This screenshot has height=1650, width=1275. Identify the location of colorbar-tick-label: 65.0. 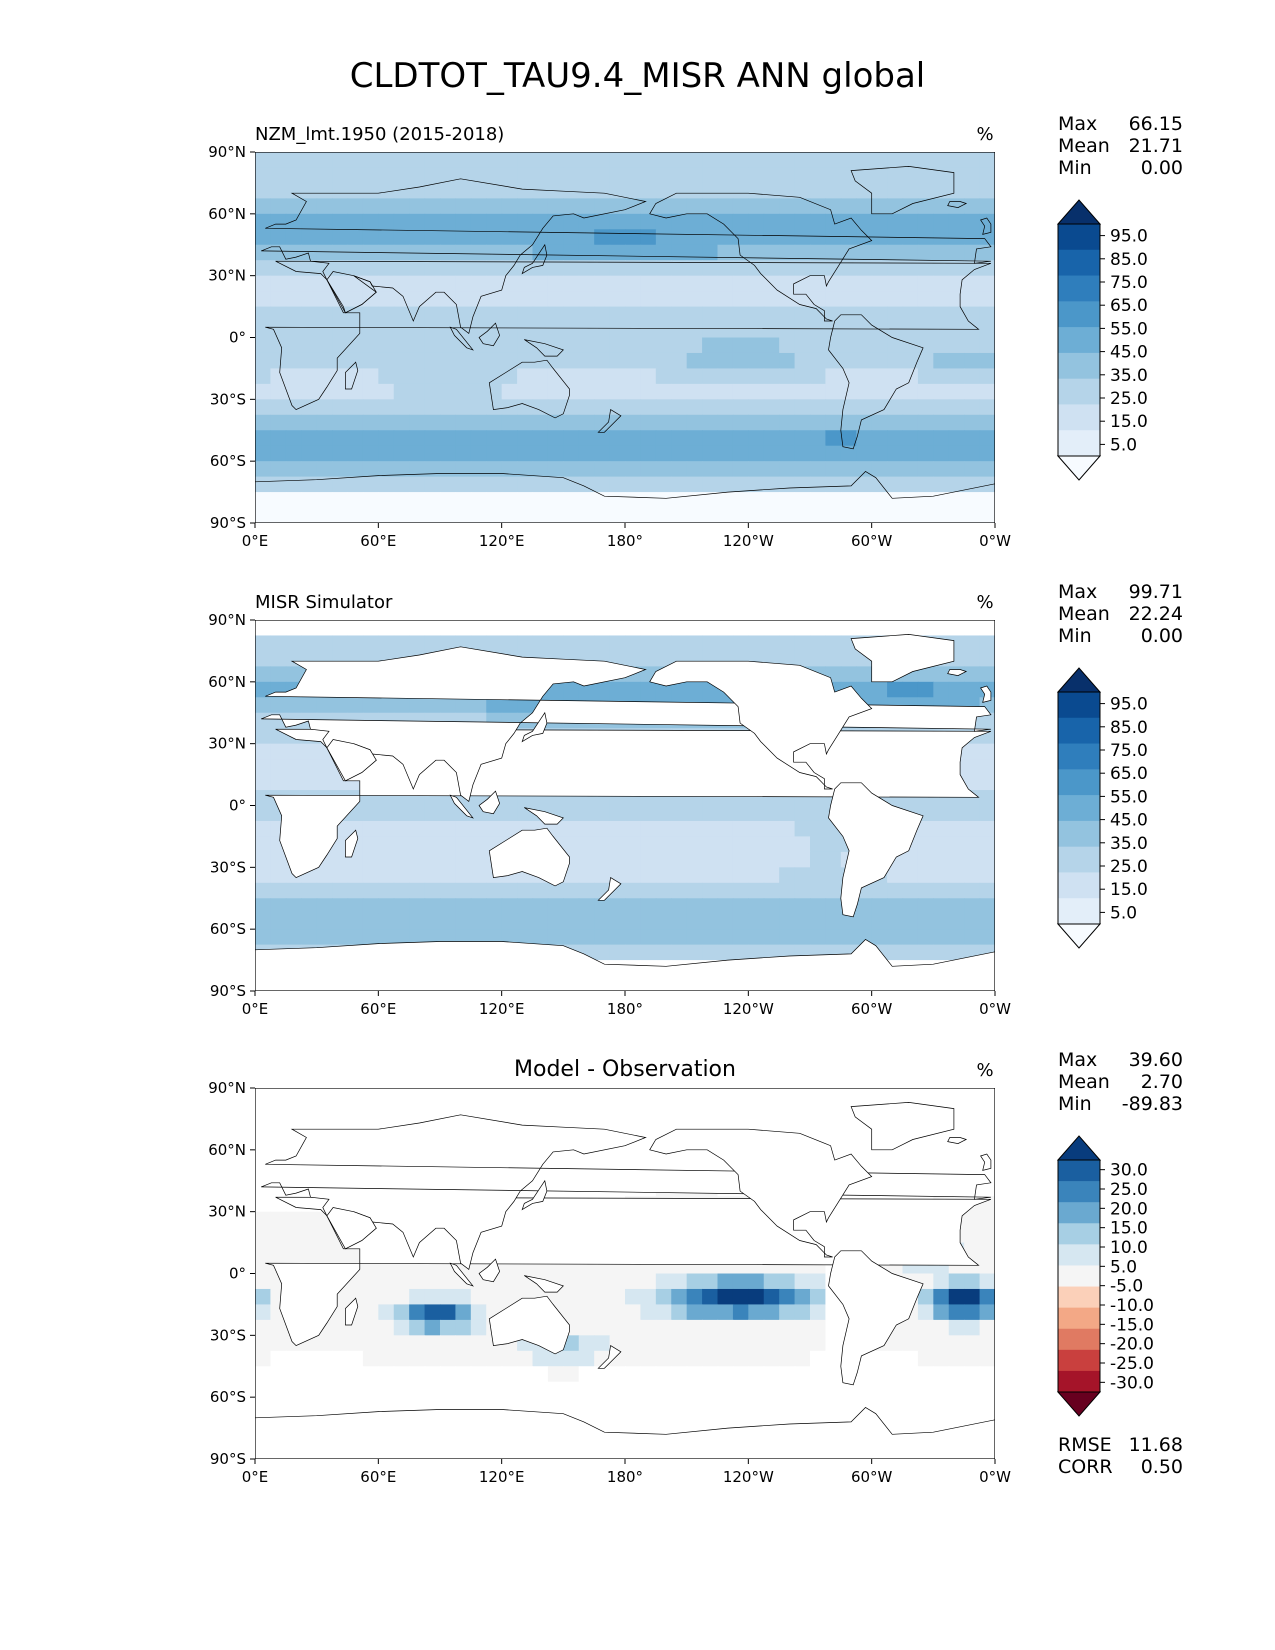
(1129, 774).